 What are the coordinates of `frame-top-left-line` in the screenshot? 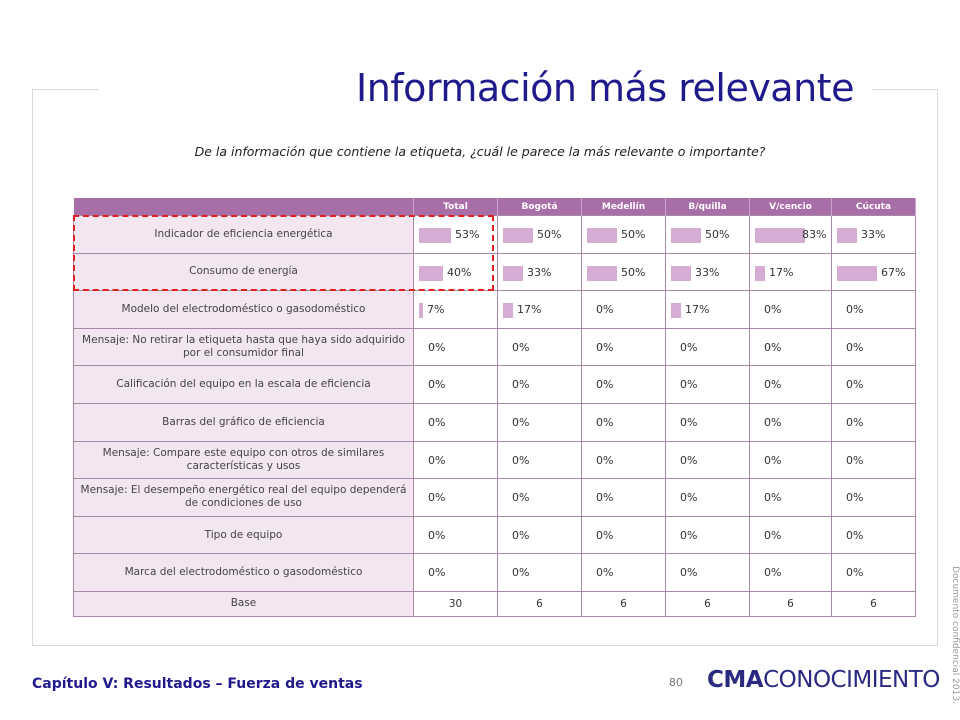 It's located at (65, 89).